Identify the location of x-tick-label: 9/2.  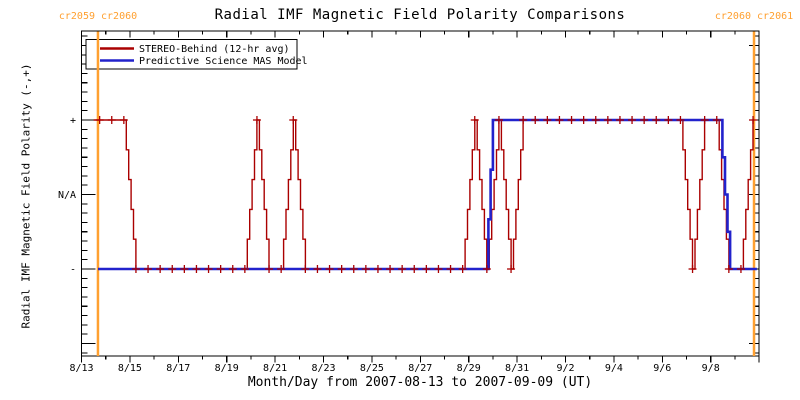
(565, 368).